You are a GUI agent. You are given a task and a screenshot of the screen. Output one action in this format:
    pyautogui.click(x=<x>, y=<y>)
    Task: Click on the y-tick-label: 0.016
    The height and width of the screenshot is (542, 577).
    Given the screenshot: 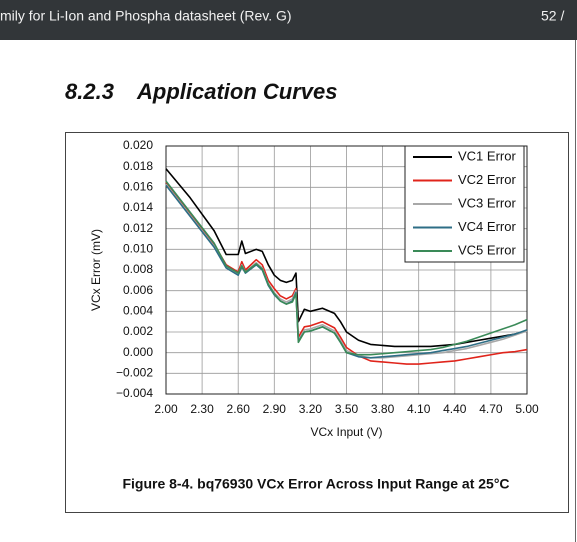 What is the action you would take?
    pyautogui.click(x=138, y=187)
    